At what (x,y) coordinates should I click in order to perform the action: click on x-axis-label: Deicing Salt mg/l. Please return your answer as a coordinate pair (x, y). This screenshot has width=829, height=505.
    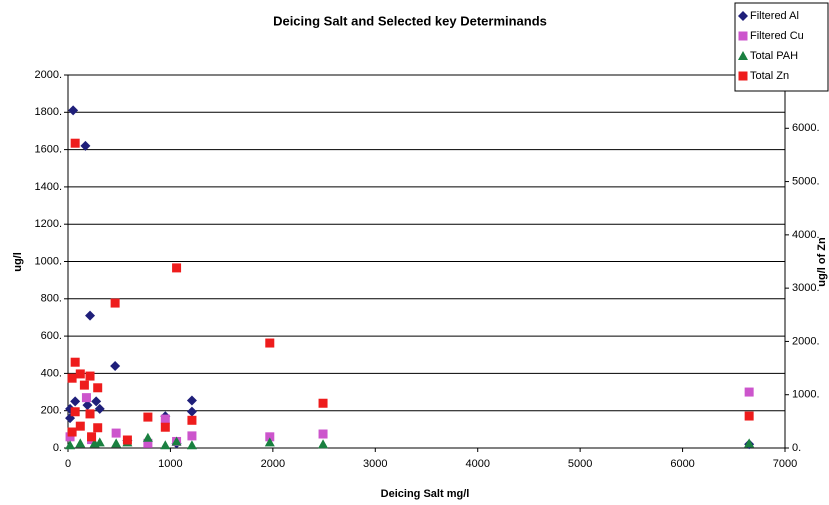
    Looking at the image, I should click on (425, 494).